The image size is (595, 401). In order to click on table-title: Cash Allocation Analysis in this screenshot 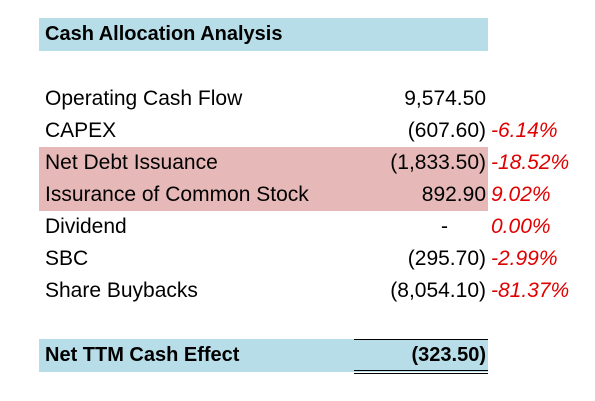, I will do `click(164, 34)`.